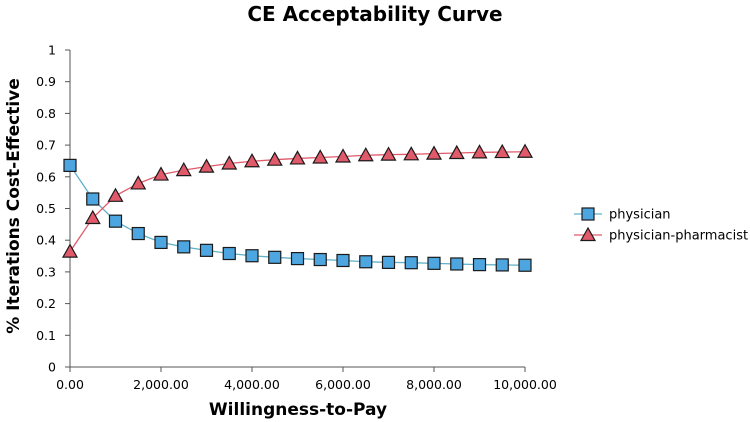 The image size is (750, 422). What do you see at coordinates (46, 335) in the screenshot?
I see `y-tick-label: 0.1` at bounding box center [46, 335].